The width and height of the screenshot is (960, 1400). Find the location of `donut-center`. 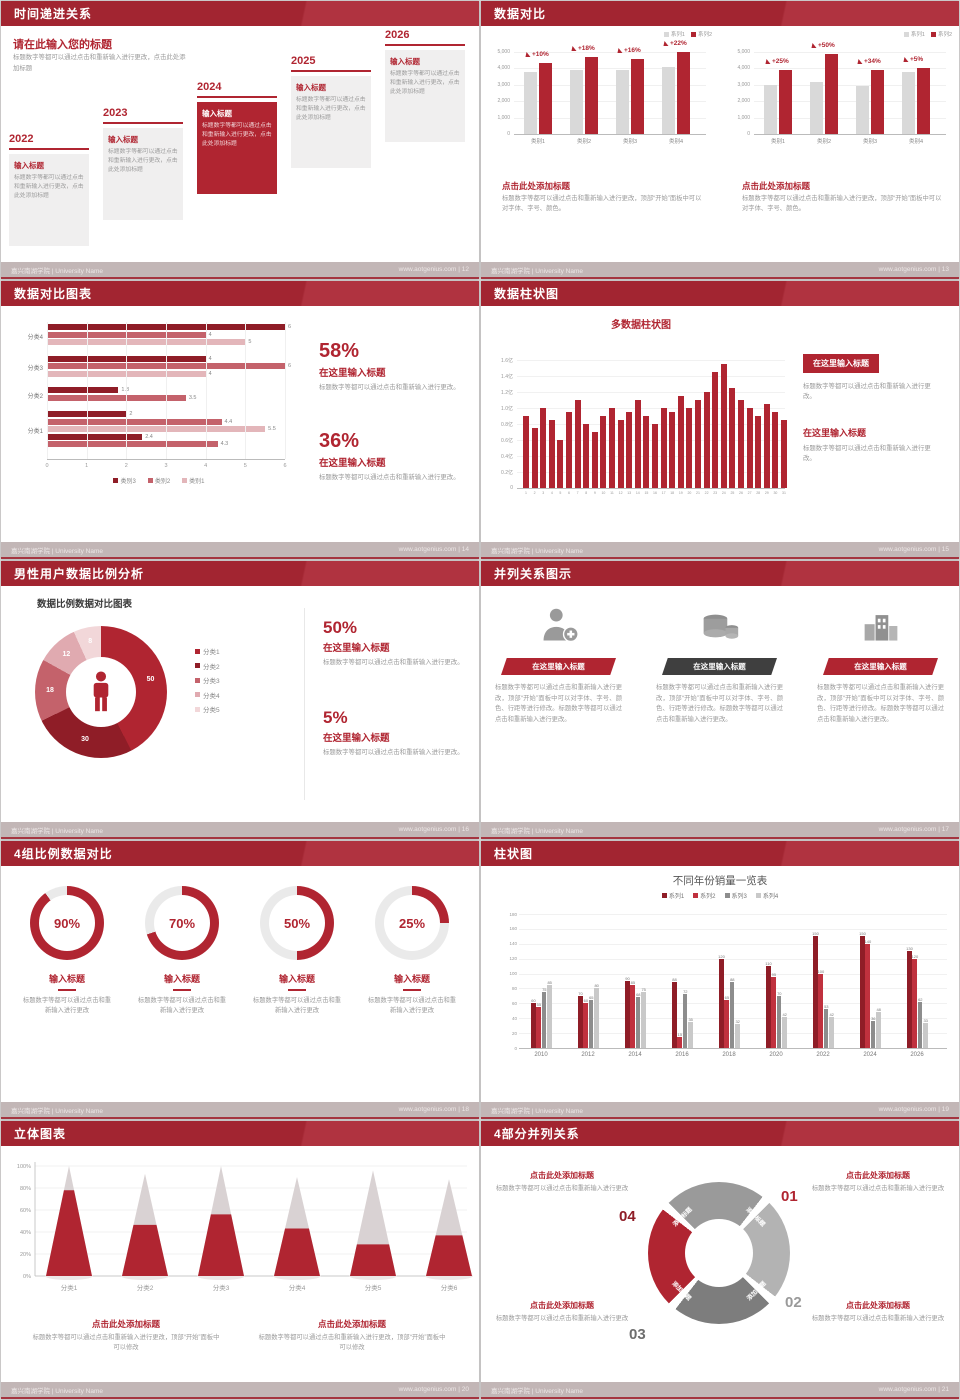

donut-center is located at coordinates (101, 692).